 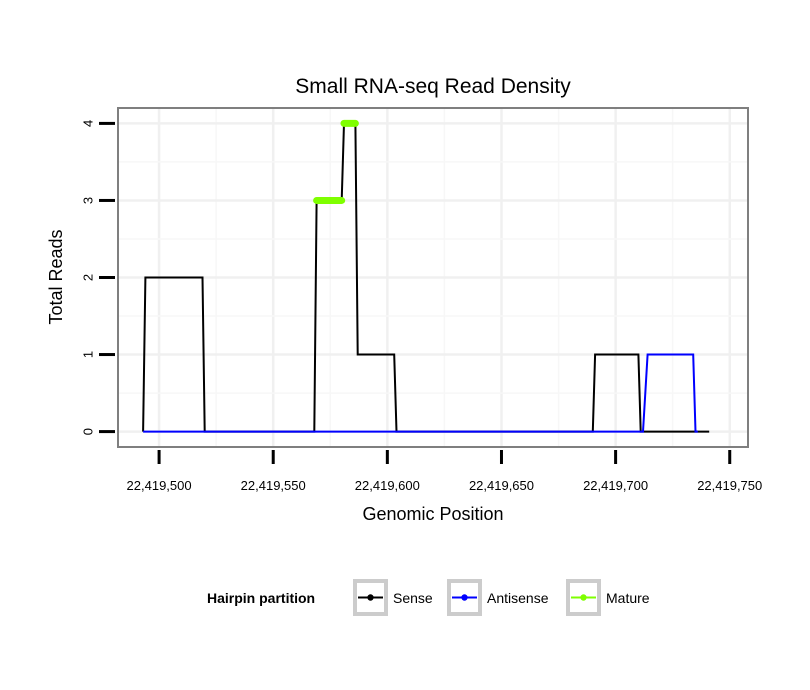 I want to click on x-tick-label: 22,419,700, so click(x=615, y=485).